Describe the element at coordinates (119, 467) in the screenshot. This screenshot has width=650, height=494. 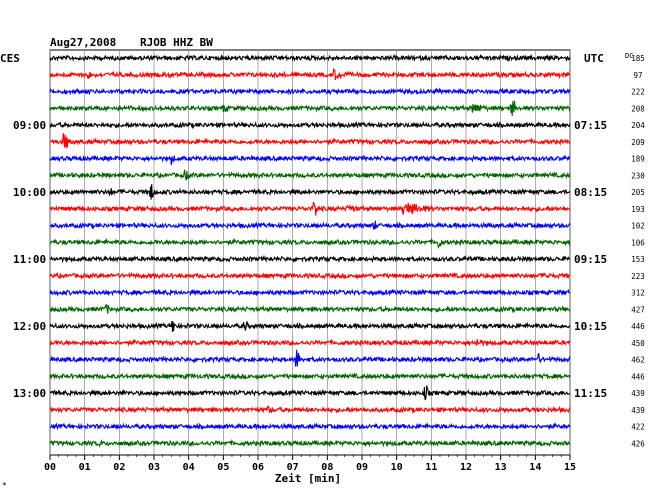
I see `x-tick-label: 02` at that location.